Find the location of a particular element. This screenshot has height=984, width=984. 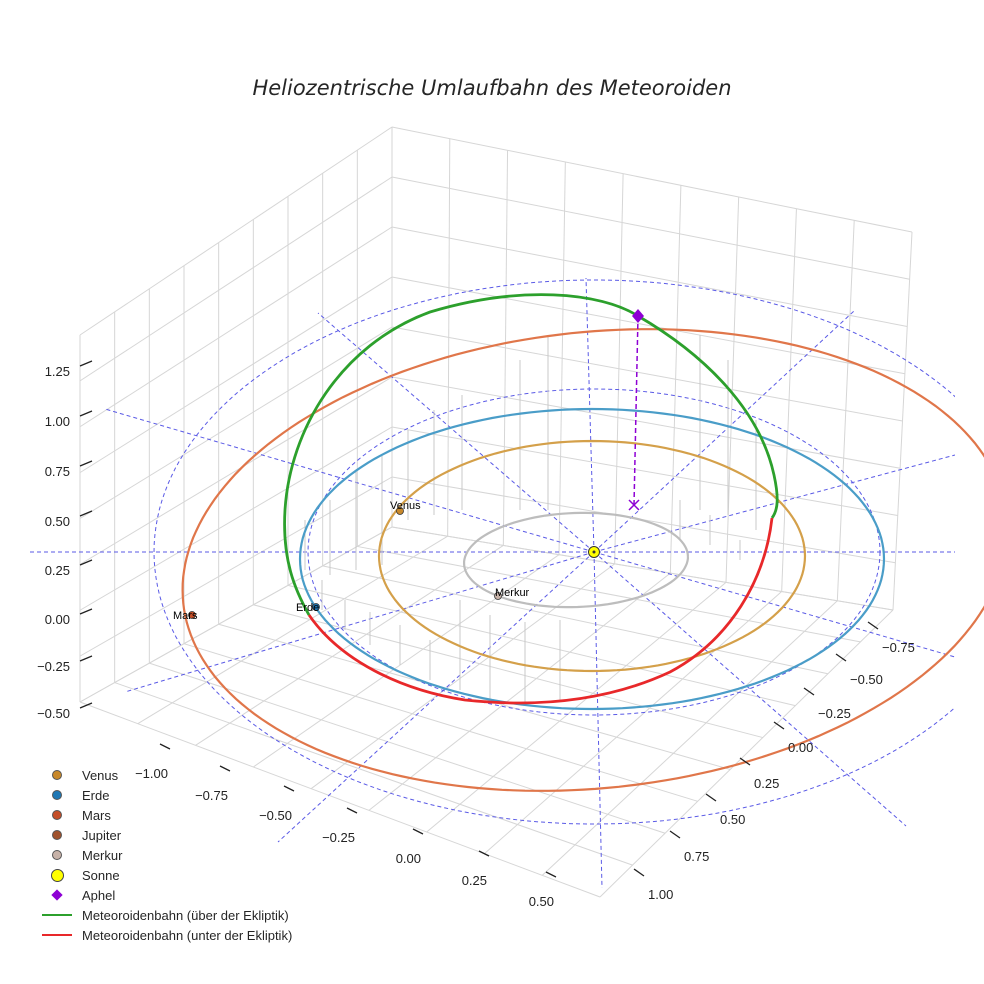

z-tick-label: −0.50 is located at coordinates (53, 713).